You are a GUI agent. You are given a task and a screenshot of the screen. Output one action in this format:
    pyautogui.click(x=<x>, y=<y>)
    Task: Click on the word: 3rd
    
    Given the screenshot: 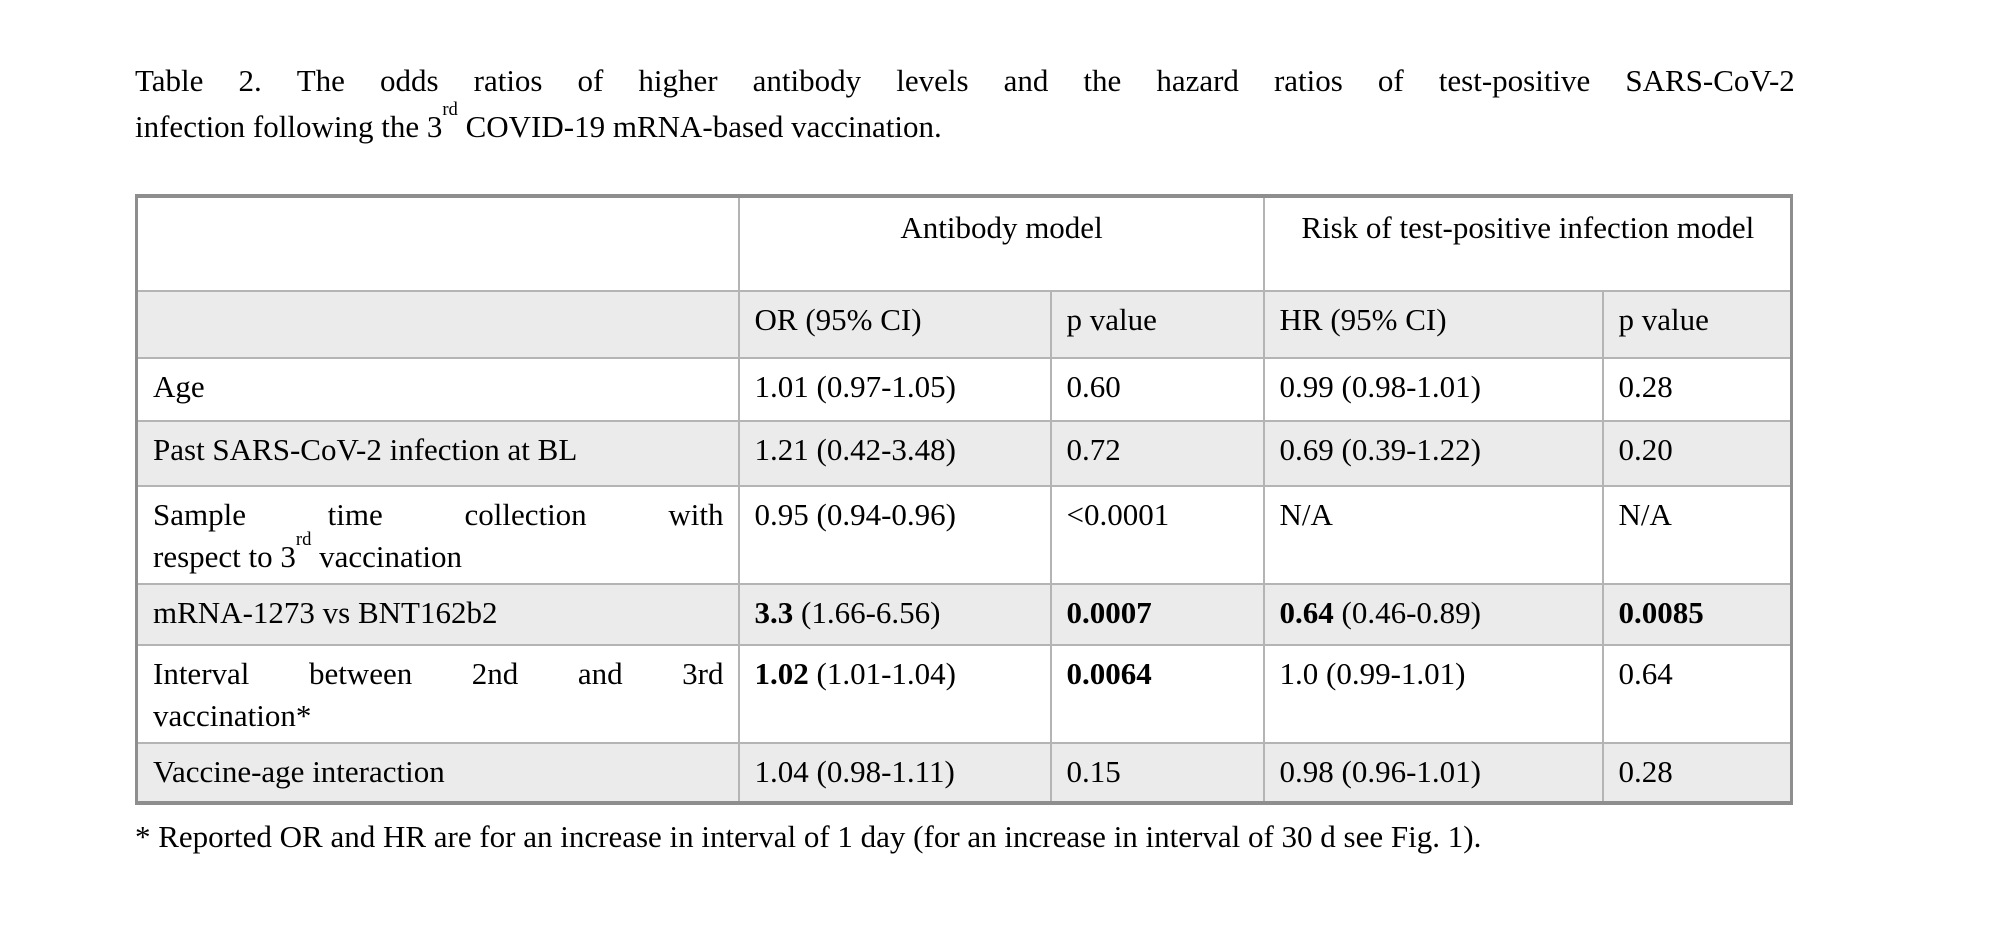 What is the action you would take?
    pyautogui.click(x=703, y=673)
    